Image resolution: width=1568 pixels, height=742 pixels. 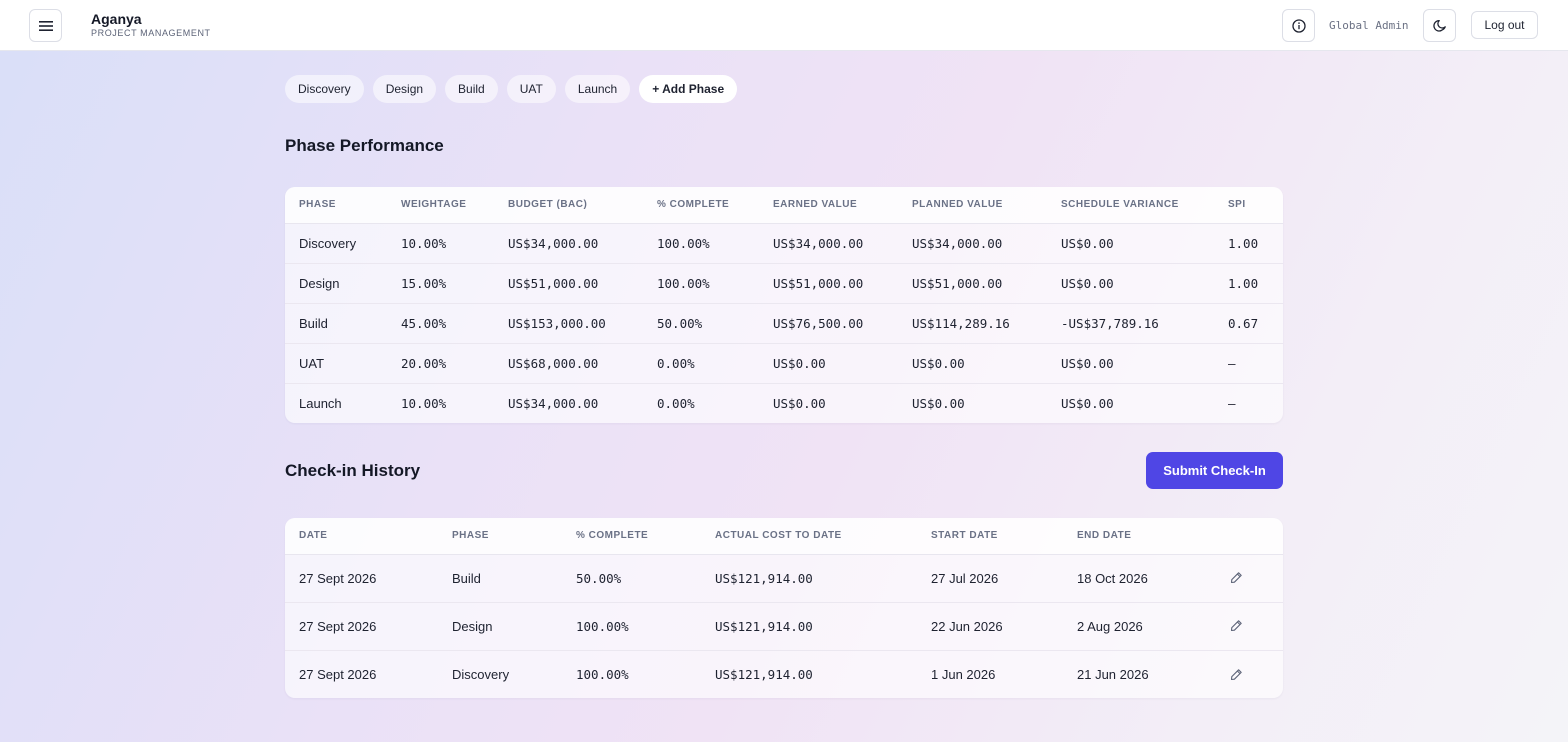 What do you see at coordinates (440, 283) in the screenshot?
I see `weightage-cell: 15.00%` at bounding box center [440, 283].